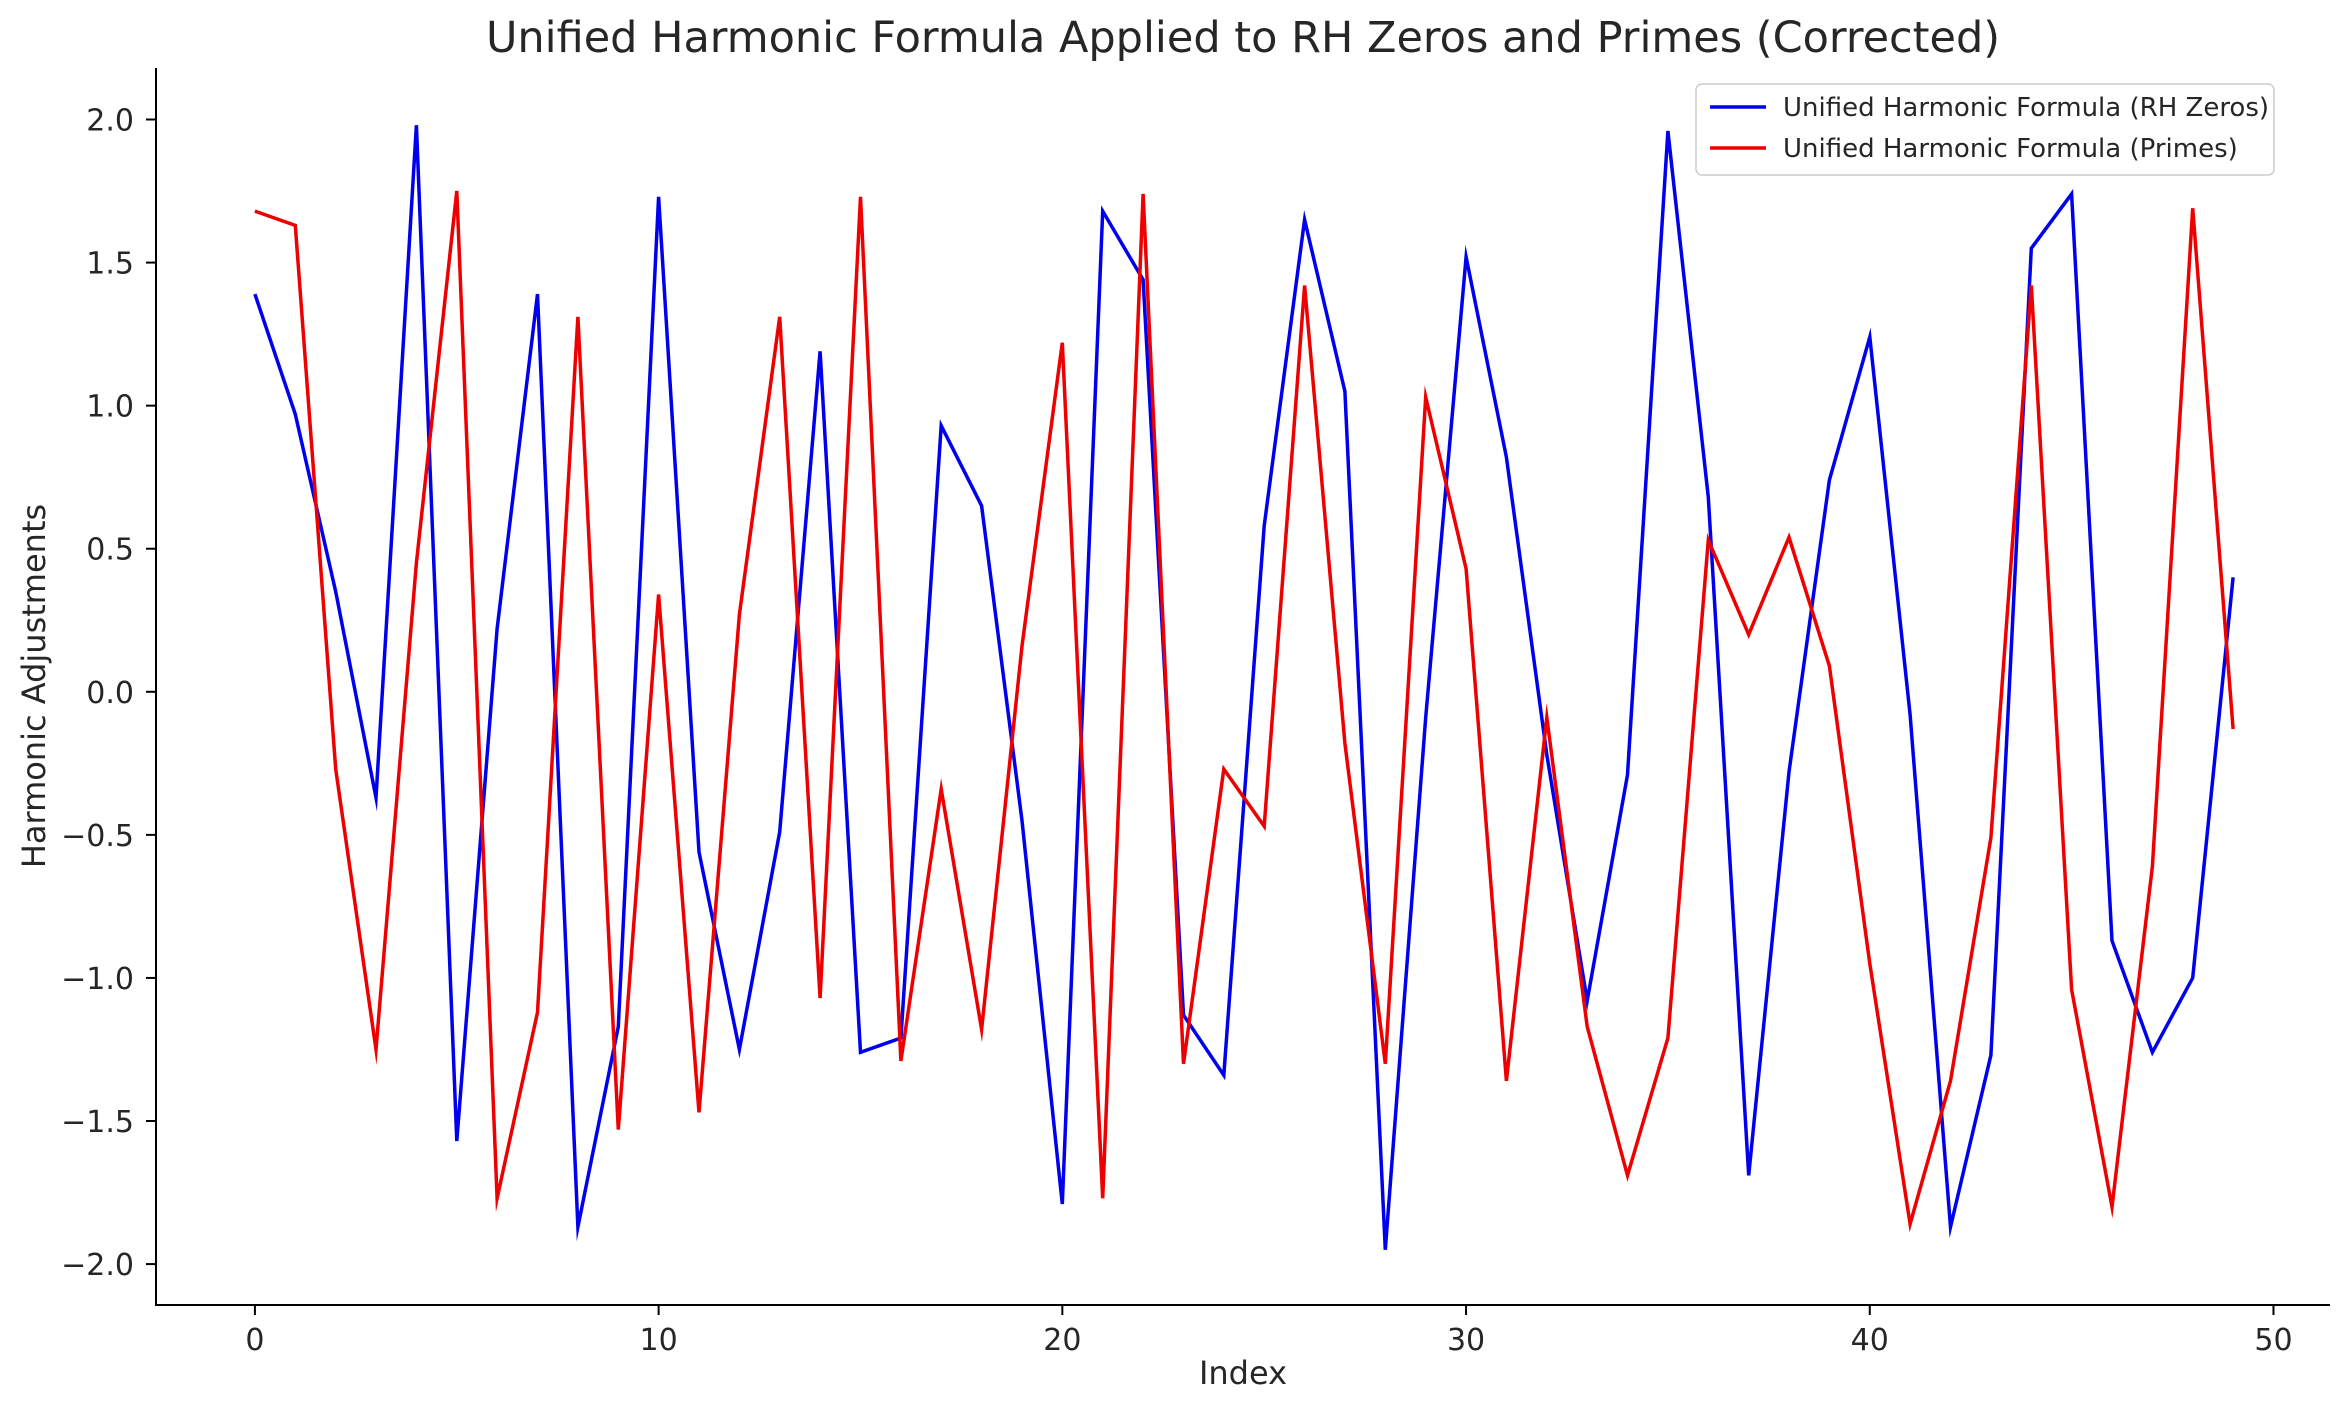 Image resolution: width=2345 pixels, height=1409 pixels. I want to click on x-axis-label: Index, so click(1243, 1373).